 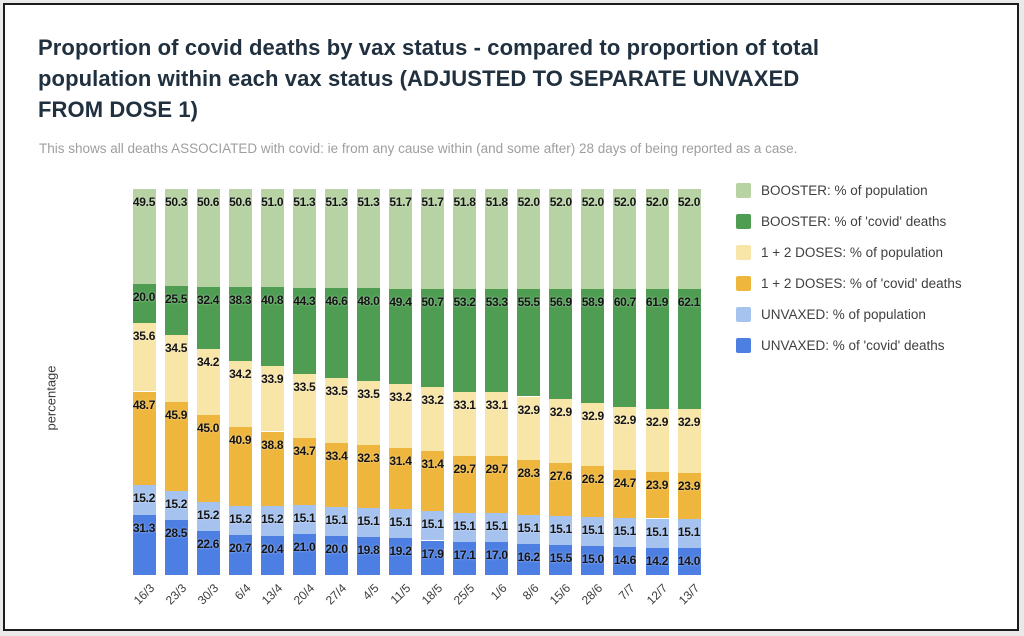 I want to click on bar-value-label: 20.0, so click(x=336, y=549).